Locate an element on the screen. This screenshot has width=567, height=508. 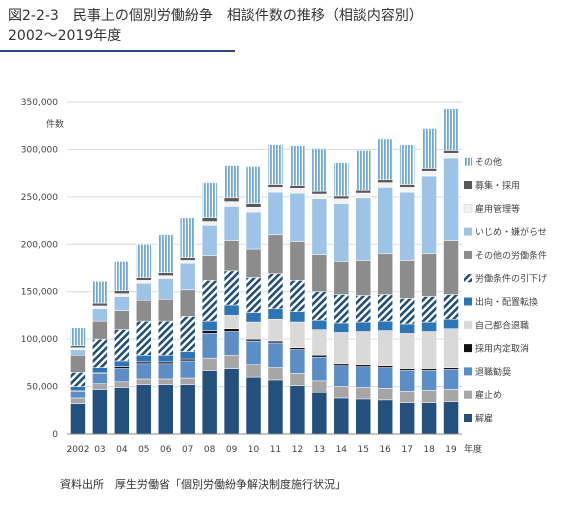
x-tick-label: 2002 is located at coordinates (78, 450).